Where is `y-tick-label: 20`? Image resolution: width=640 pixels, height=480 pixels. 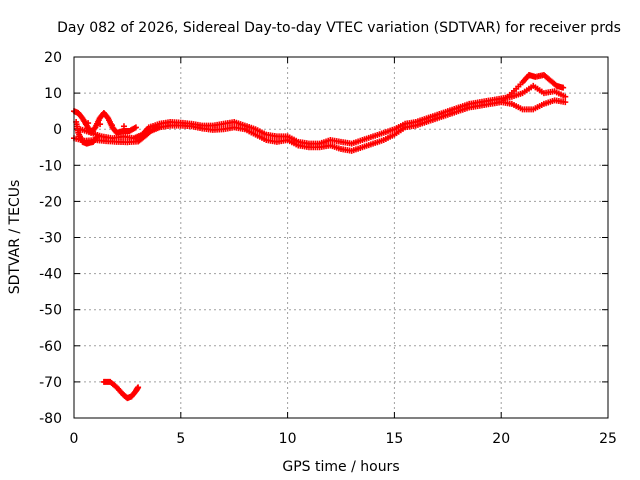 y-tick-label: 20 is located at coordinates (53, 58).